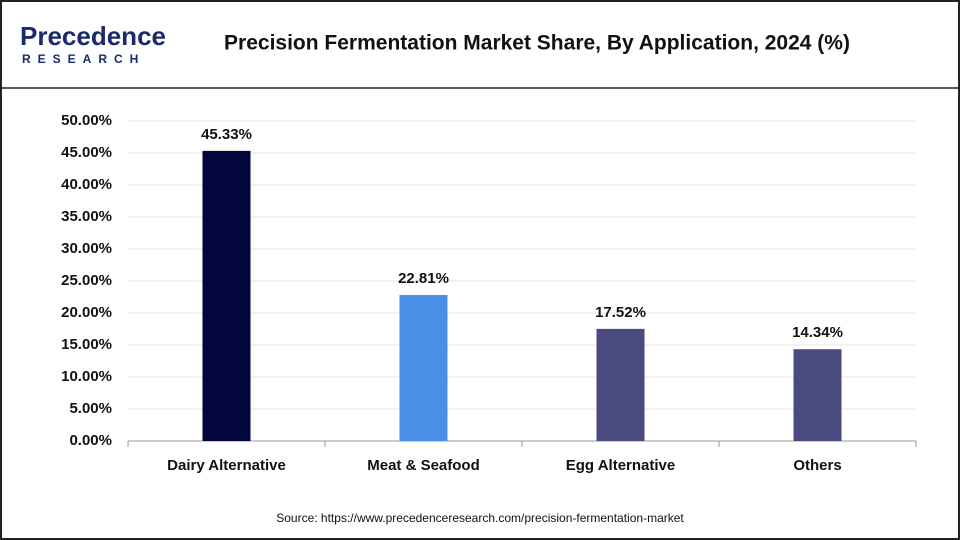 The width and height of the screenshot is (960, 540). I want to click on y-tick-label: 0.00%, so click(90, 440).